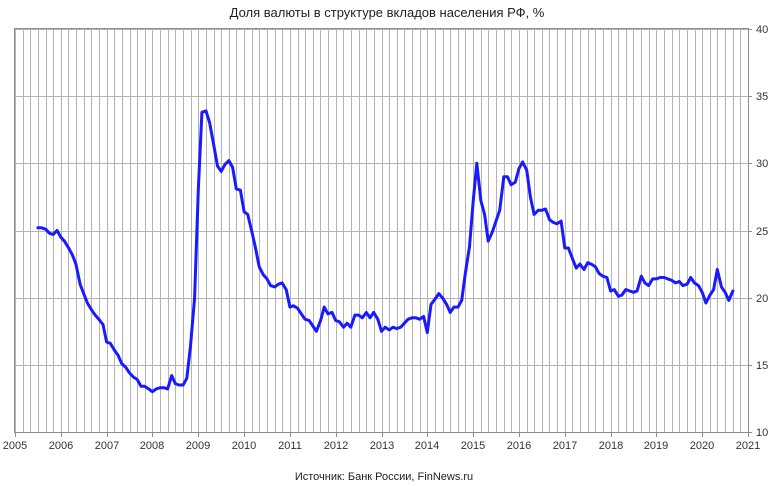 Image resolution: width=780 pixels, height=486 pixels. I want to click on source-note: Источник: Банк России, FinNews.ru, so click(384, 477).